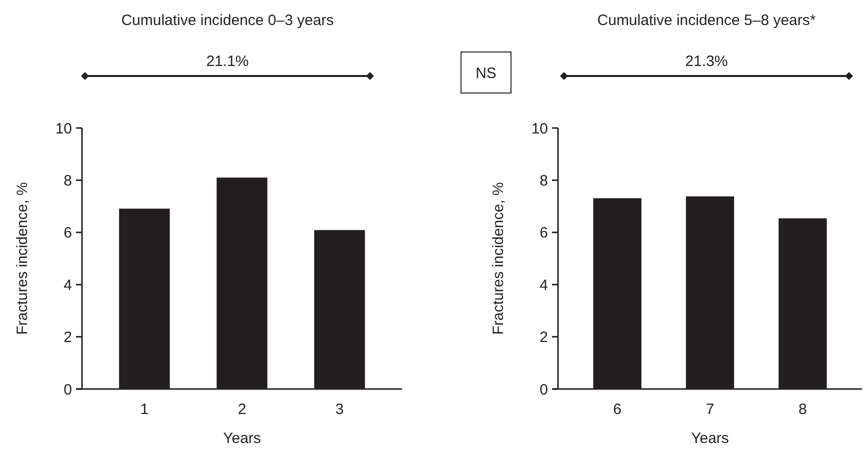 This screenshot has height=453, width=864. Describe the element at coordinates (227, 20) in the screenshot. I see `chart-title: Cumulative incidence 0–3 years` at that location.